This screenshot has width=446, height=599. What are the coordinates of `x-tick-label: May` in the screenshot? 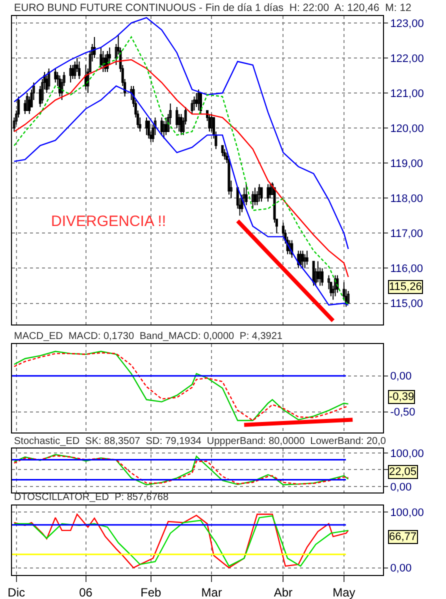 It's located at (344, 592).